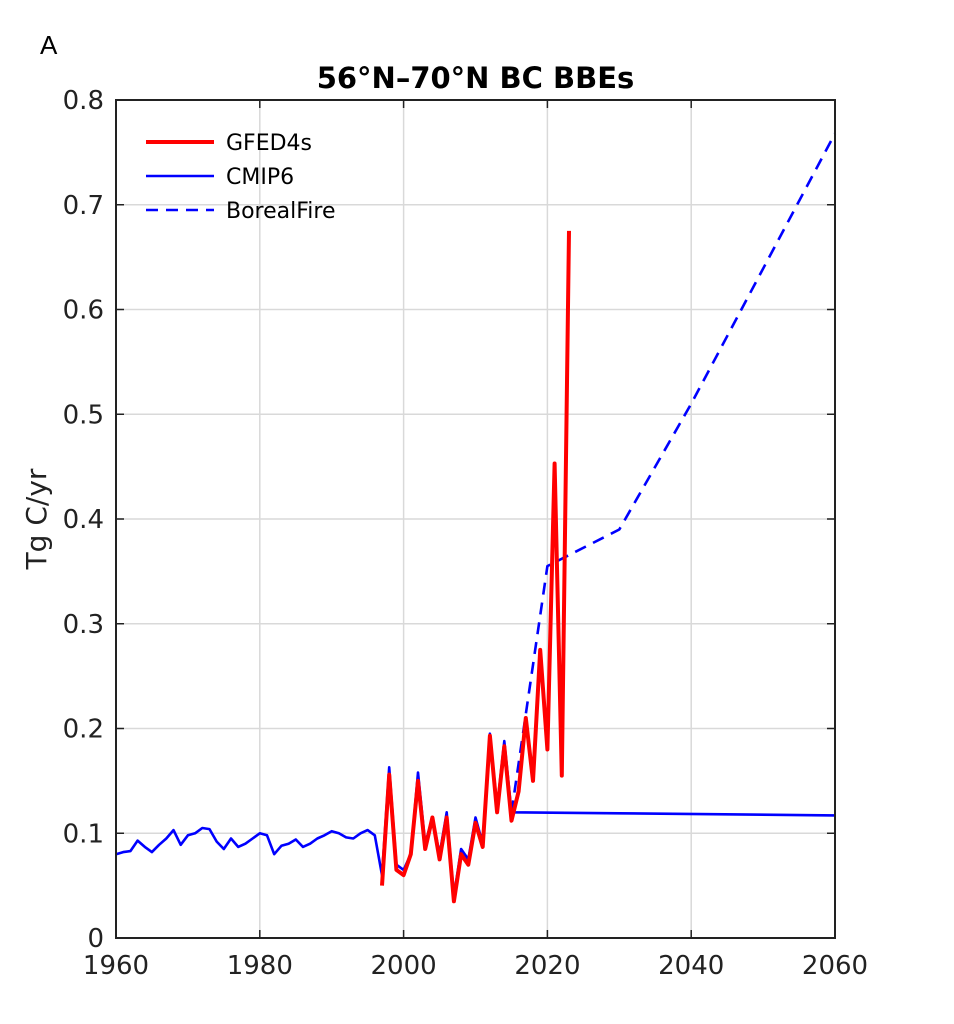 The width and height of the screenshot is (954, 1024). What do you see at coordinates (49, 45) in the screenshot?
I see `panel-label: A` at bounding box center [49, 45].